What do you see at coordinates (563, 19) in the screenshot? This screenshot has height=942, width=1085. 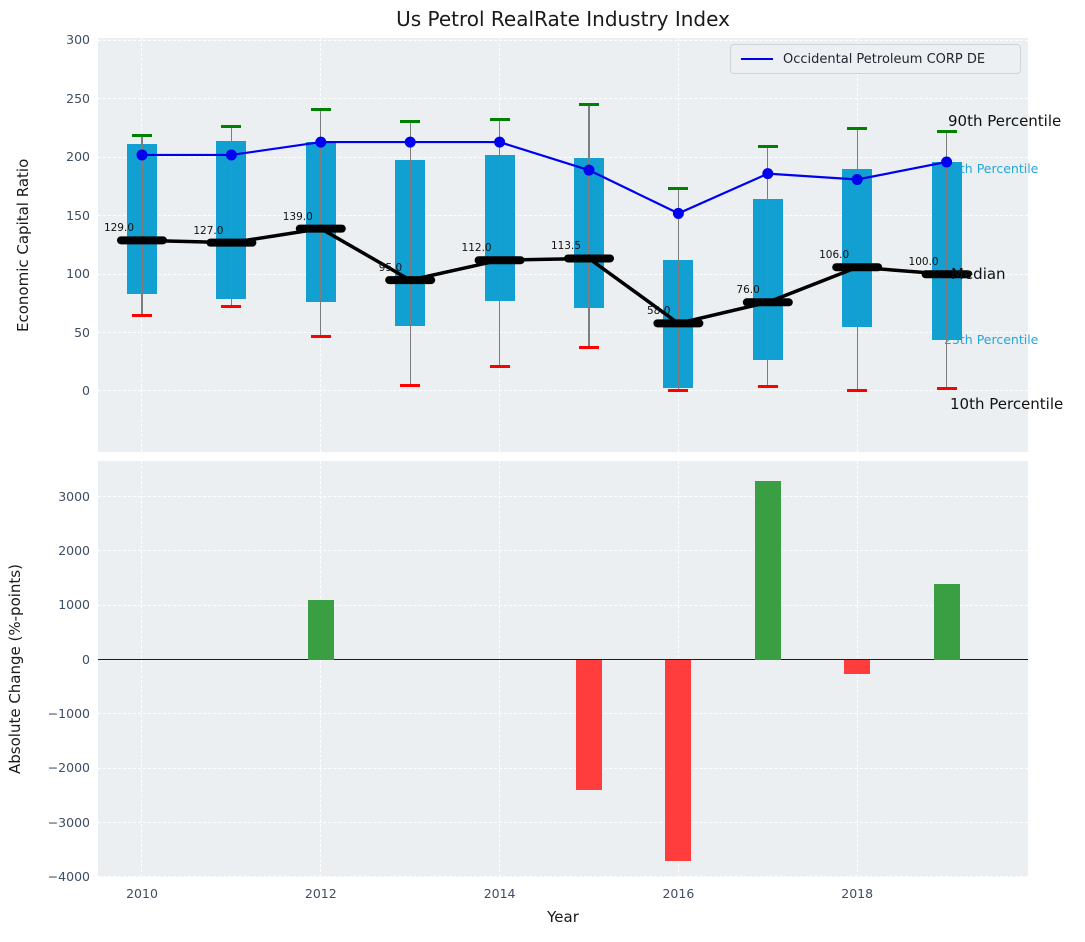 I see `chart-title: Us Petrol RealRate Industry Index` at bounding box center [563, 19].